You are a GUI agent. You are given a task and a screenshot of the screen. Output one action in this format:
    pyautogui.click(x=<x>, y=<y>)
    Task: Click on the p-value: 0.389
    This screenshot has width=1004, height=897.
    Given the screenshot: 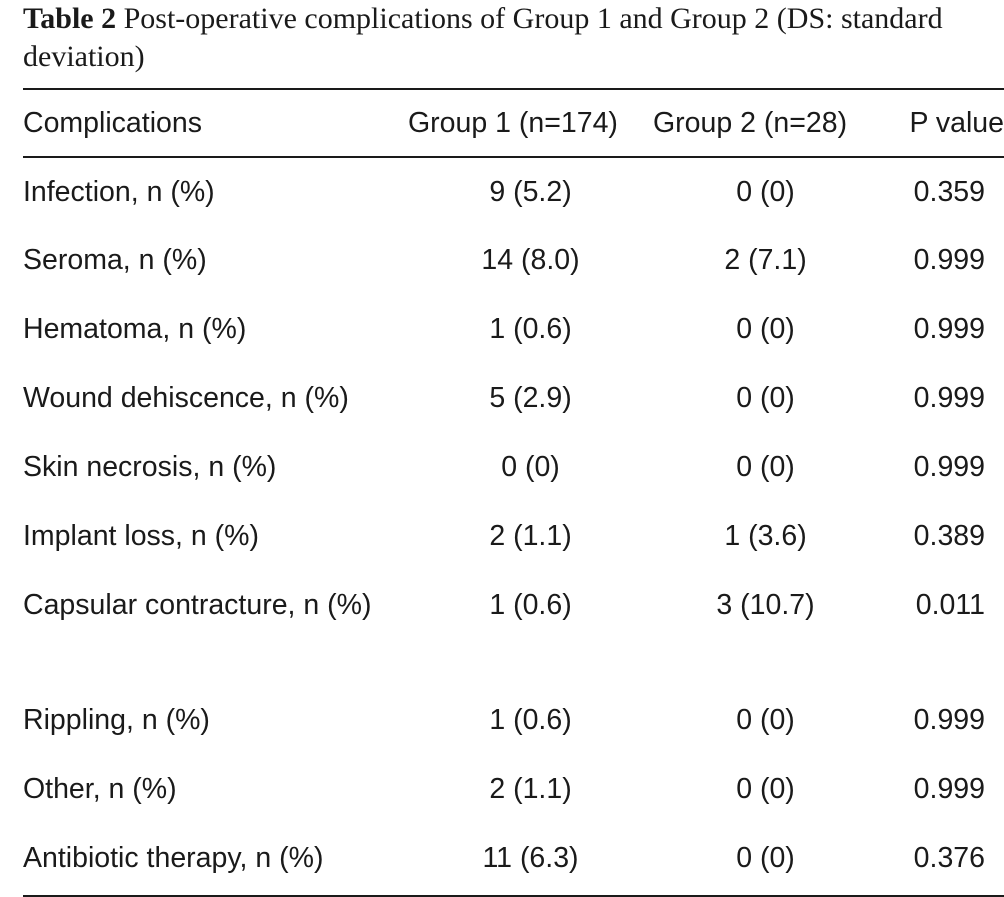 What is the action you would take?
    pyautogui.click(x=949, y=536)
    